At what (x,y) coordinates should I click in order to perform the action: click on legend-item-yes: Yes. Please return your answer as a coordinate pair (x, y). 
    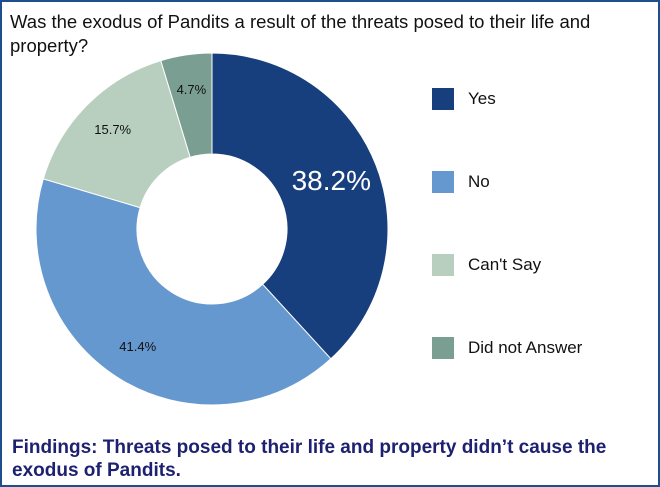
    Looking at the image, I should click on (532, 99).